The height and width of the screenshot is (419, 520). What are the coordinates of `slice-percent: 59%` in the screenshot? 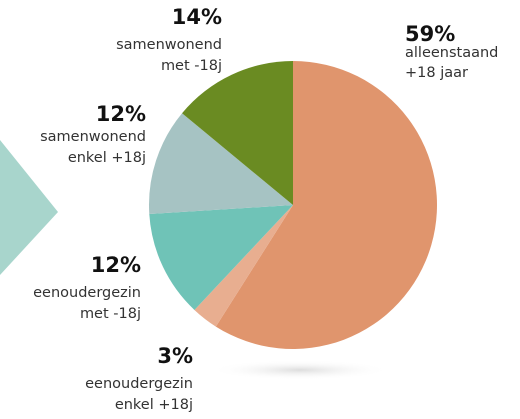 It's located at (430, 34).